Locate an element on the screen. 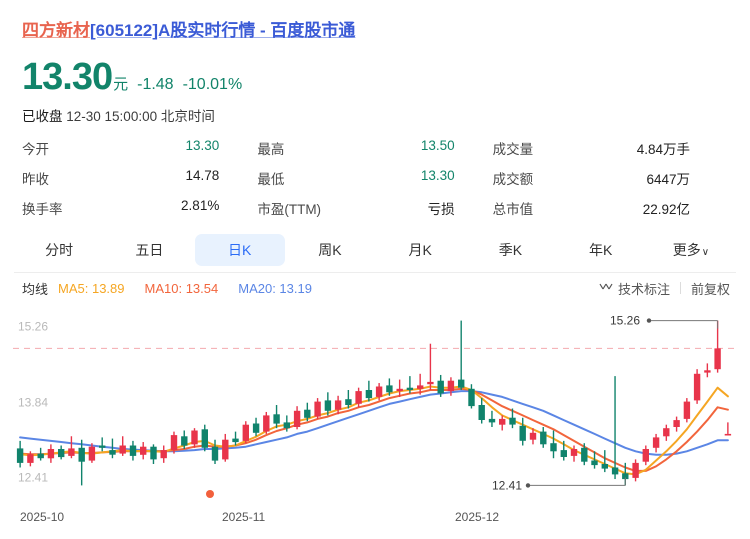  y-axis-label: 13.84 is located at coordinates (33, 403).